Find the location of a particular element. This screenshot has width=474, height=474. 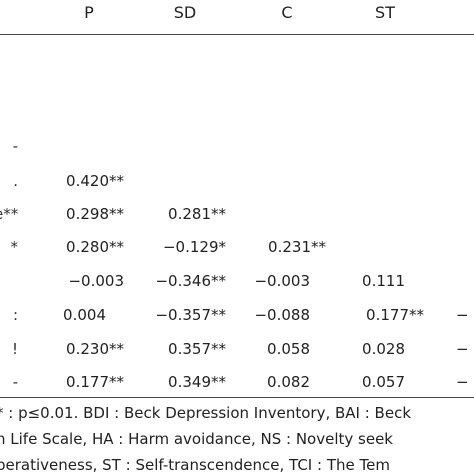

column-header-st: ST is located at coordinates (385, 12).